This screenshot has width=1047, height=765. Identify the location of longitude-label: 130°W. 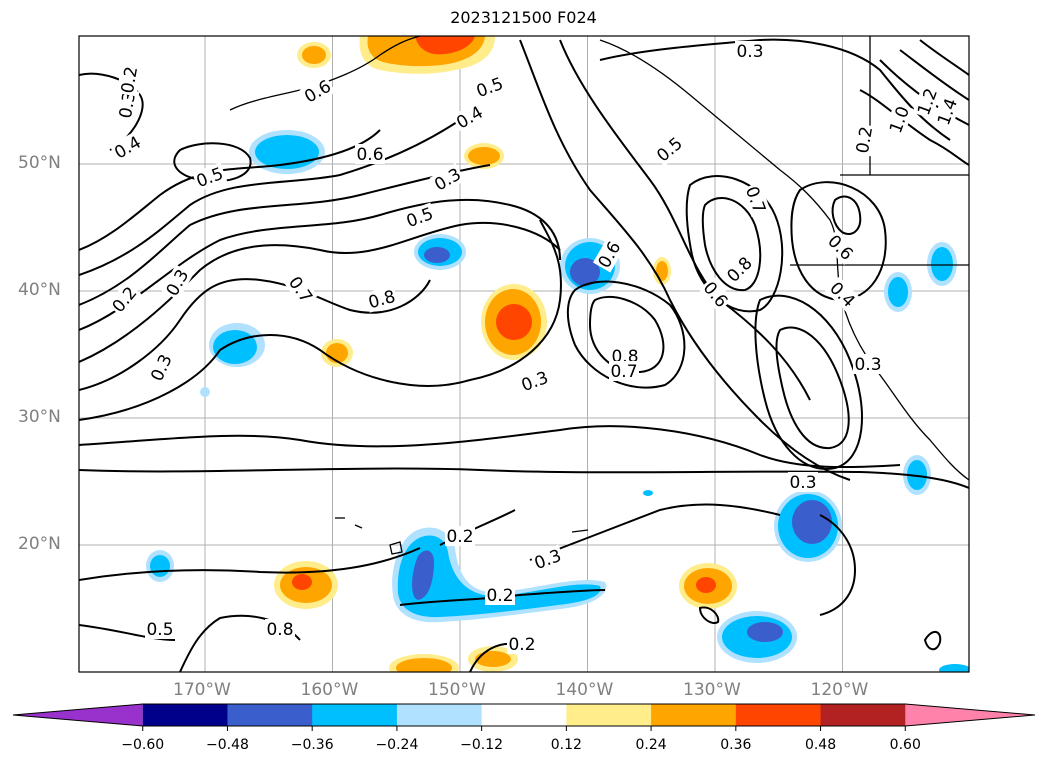
(712, 690).